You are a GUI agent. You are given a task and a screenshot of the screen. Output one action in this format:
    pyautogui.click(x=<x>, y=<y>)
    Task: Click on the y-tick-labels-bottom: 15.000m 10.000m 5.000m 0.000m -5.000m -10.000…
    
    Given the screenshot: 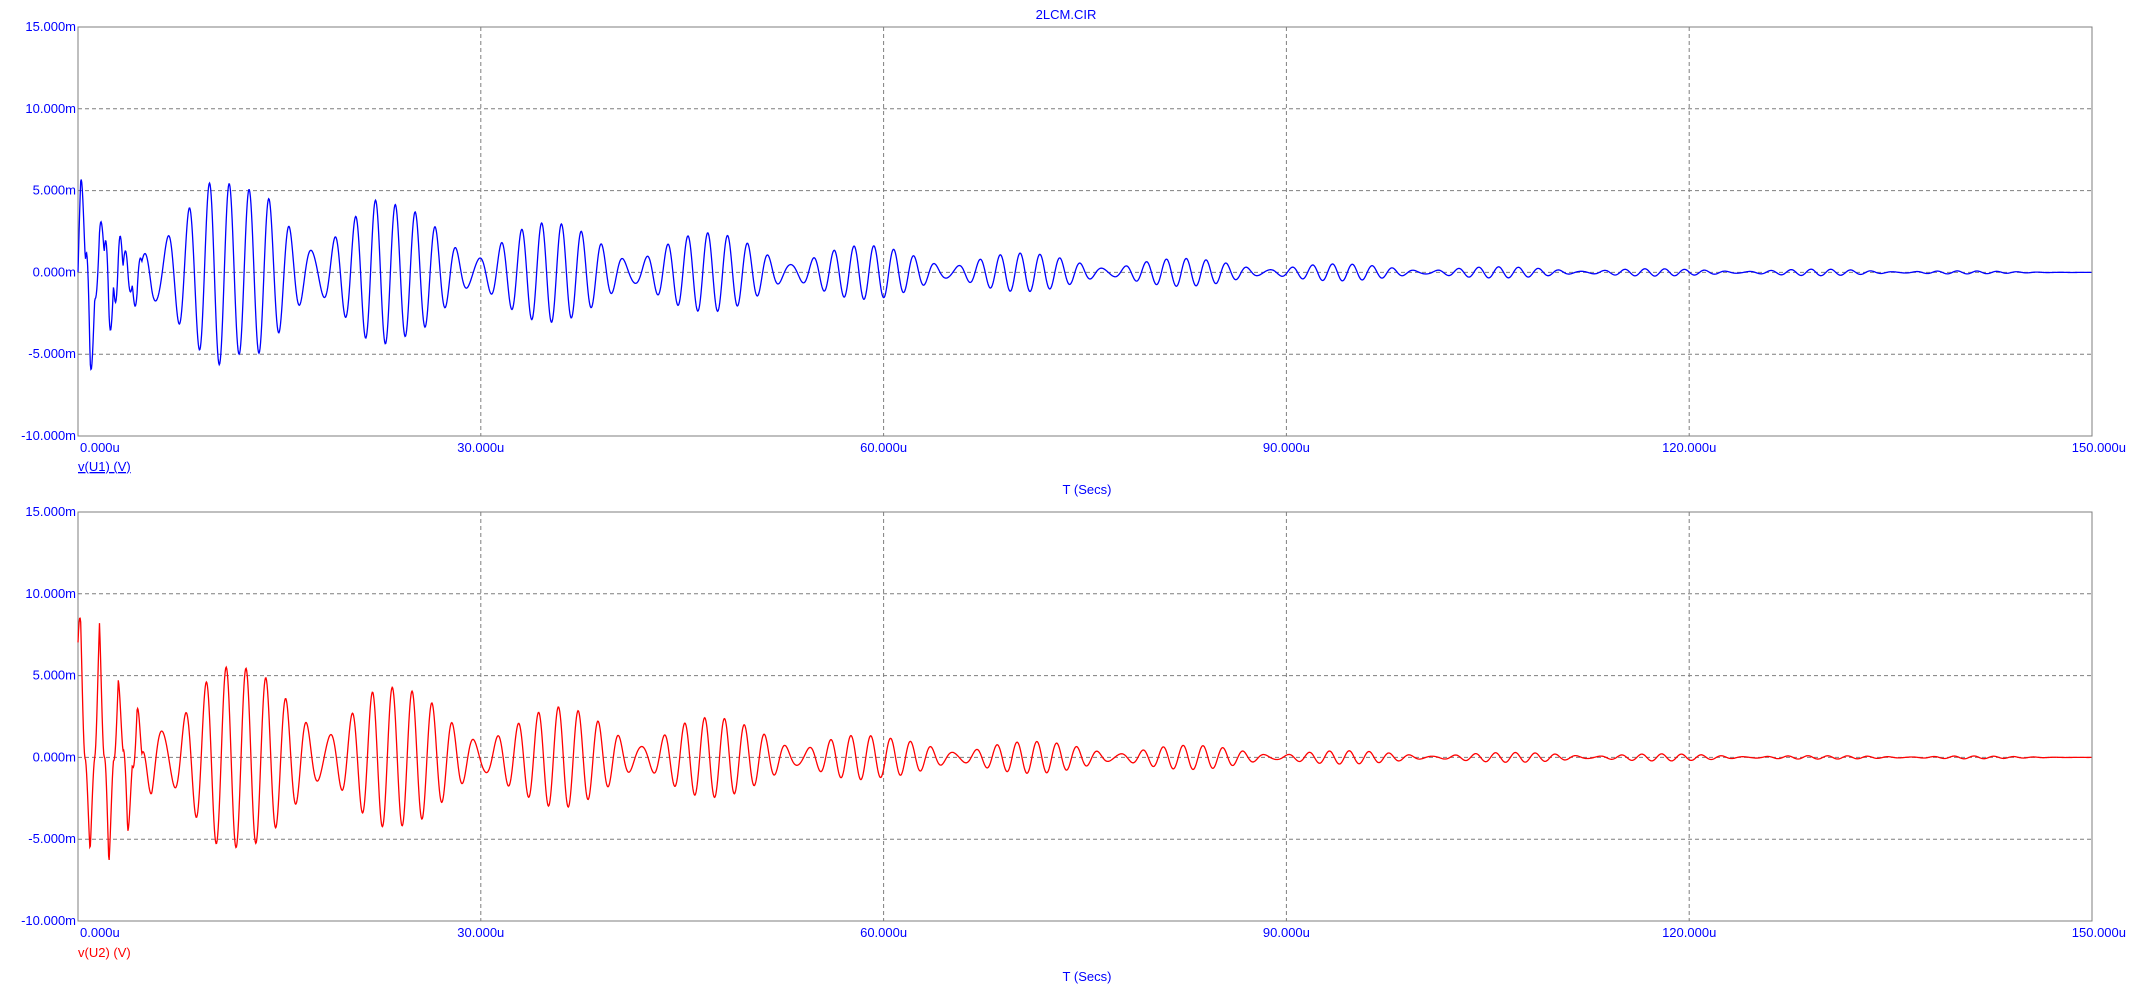 What is the action you would take?
    pyautogui.click(x=48, y=716)
    